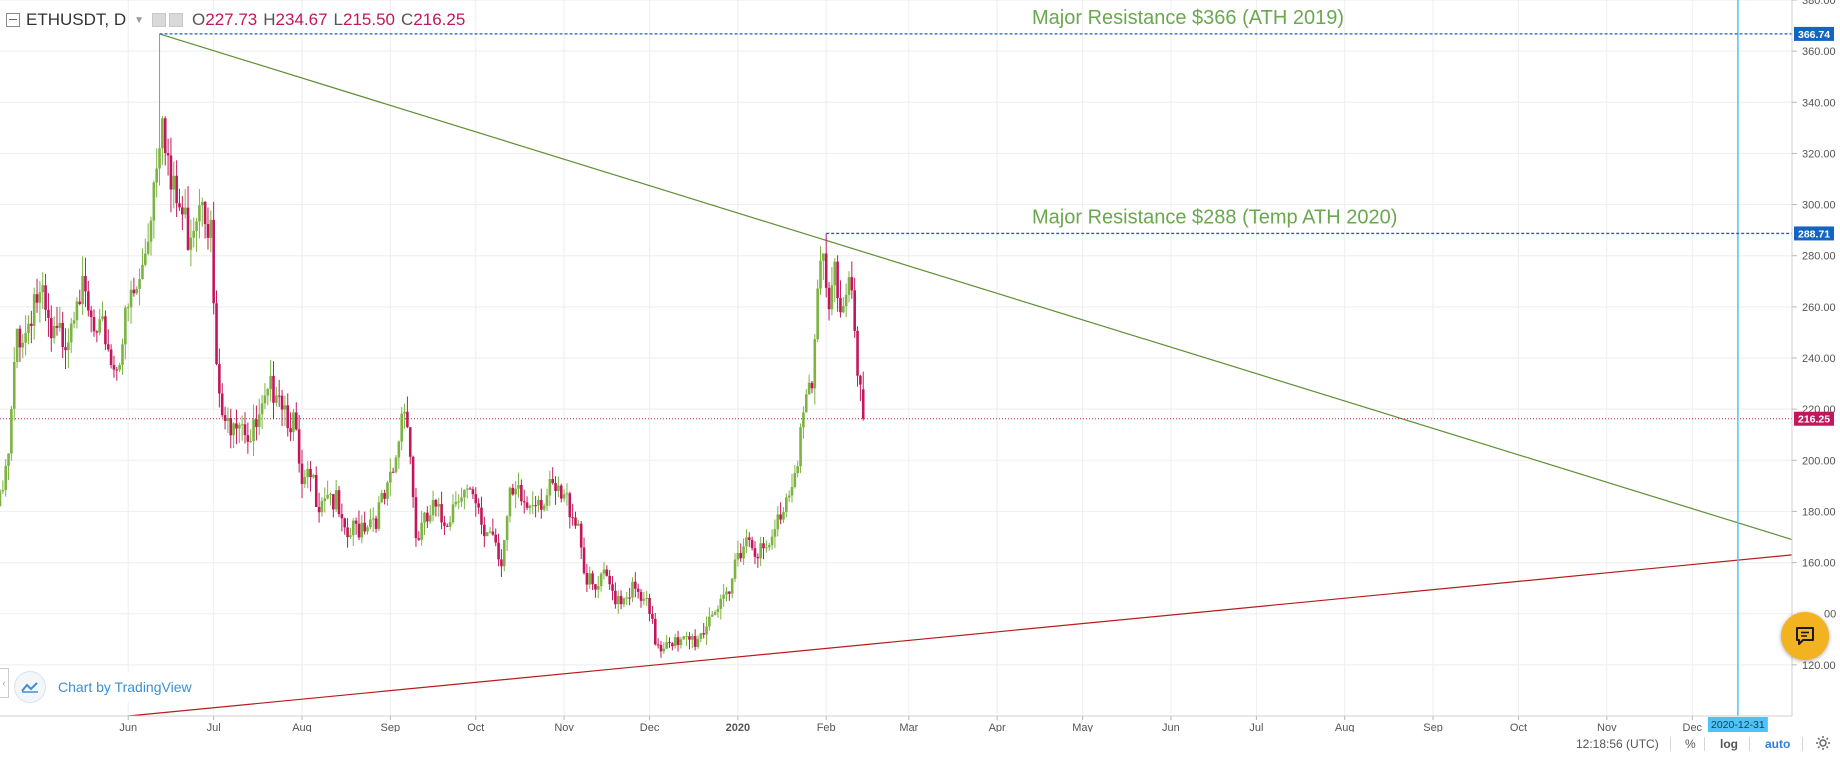  Describe the element at coordinates (1690, 744) in the screenshot. I see `percent-toggle: %` at that location.